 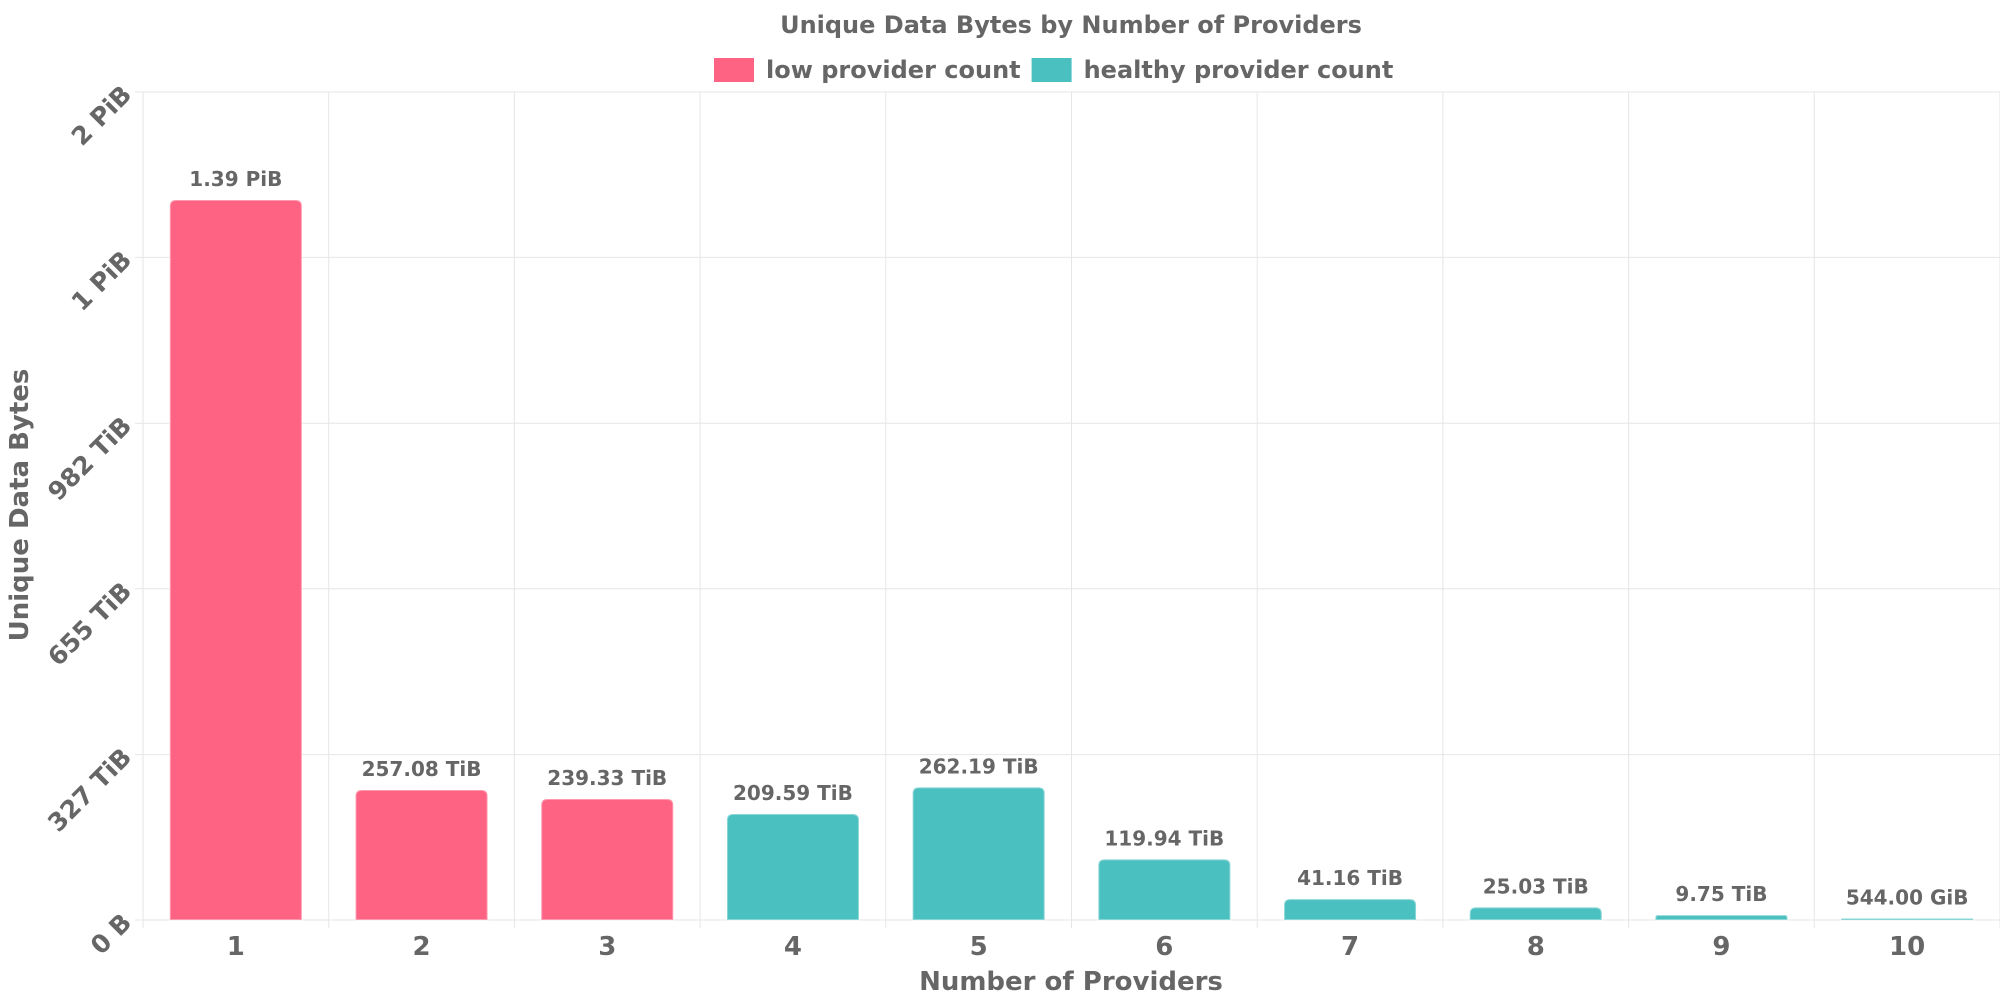 I want to click on legend: low provider count healthy provider count, so click(x=1053, y=70).